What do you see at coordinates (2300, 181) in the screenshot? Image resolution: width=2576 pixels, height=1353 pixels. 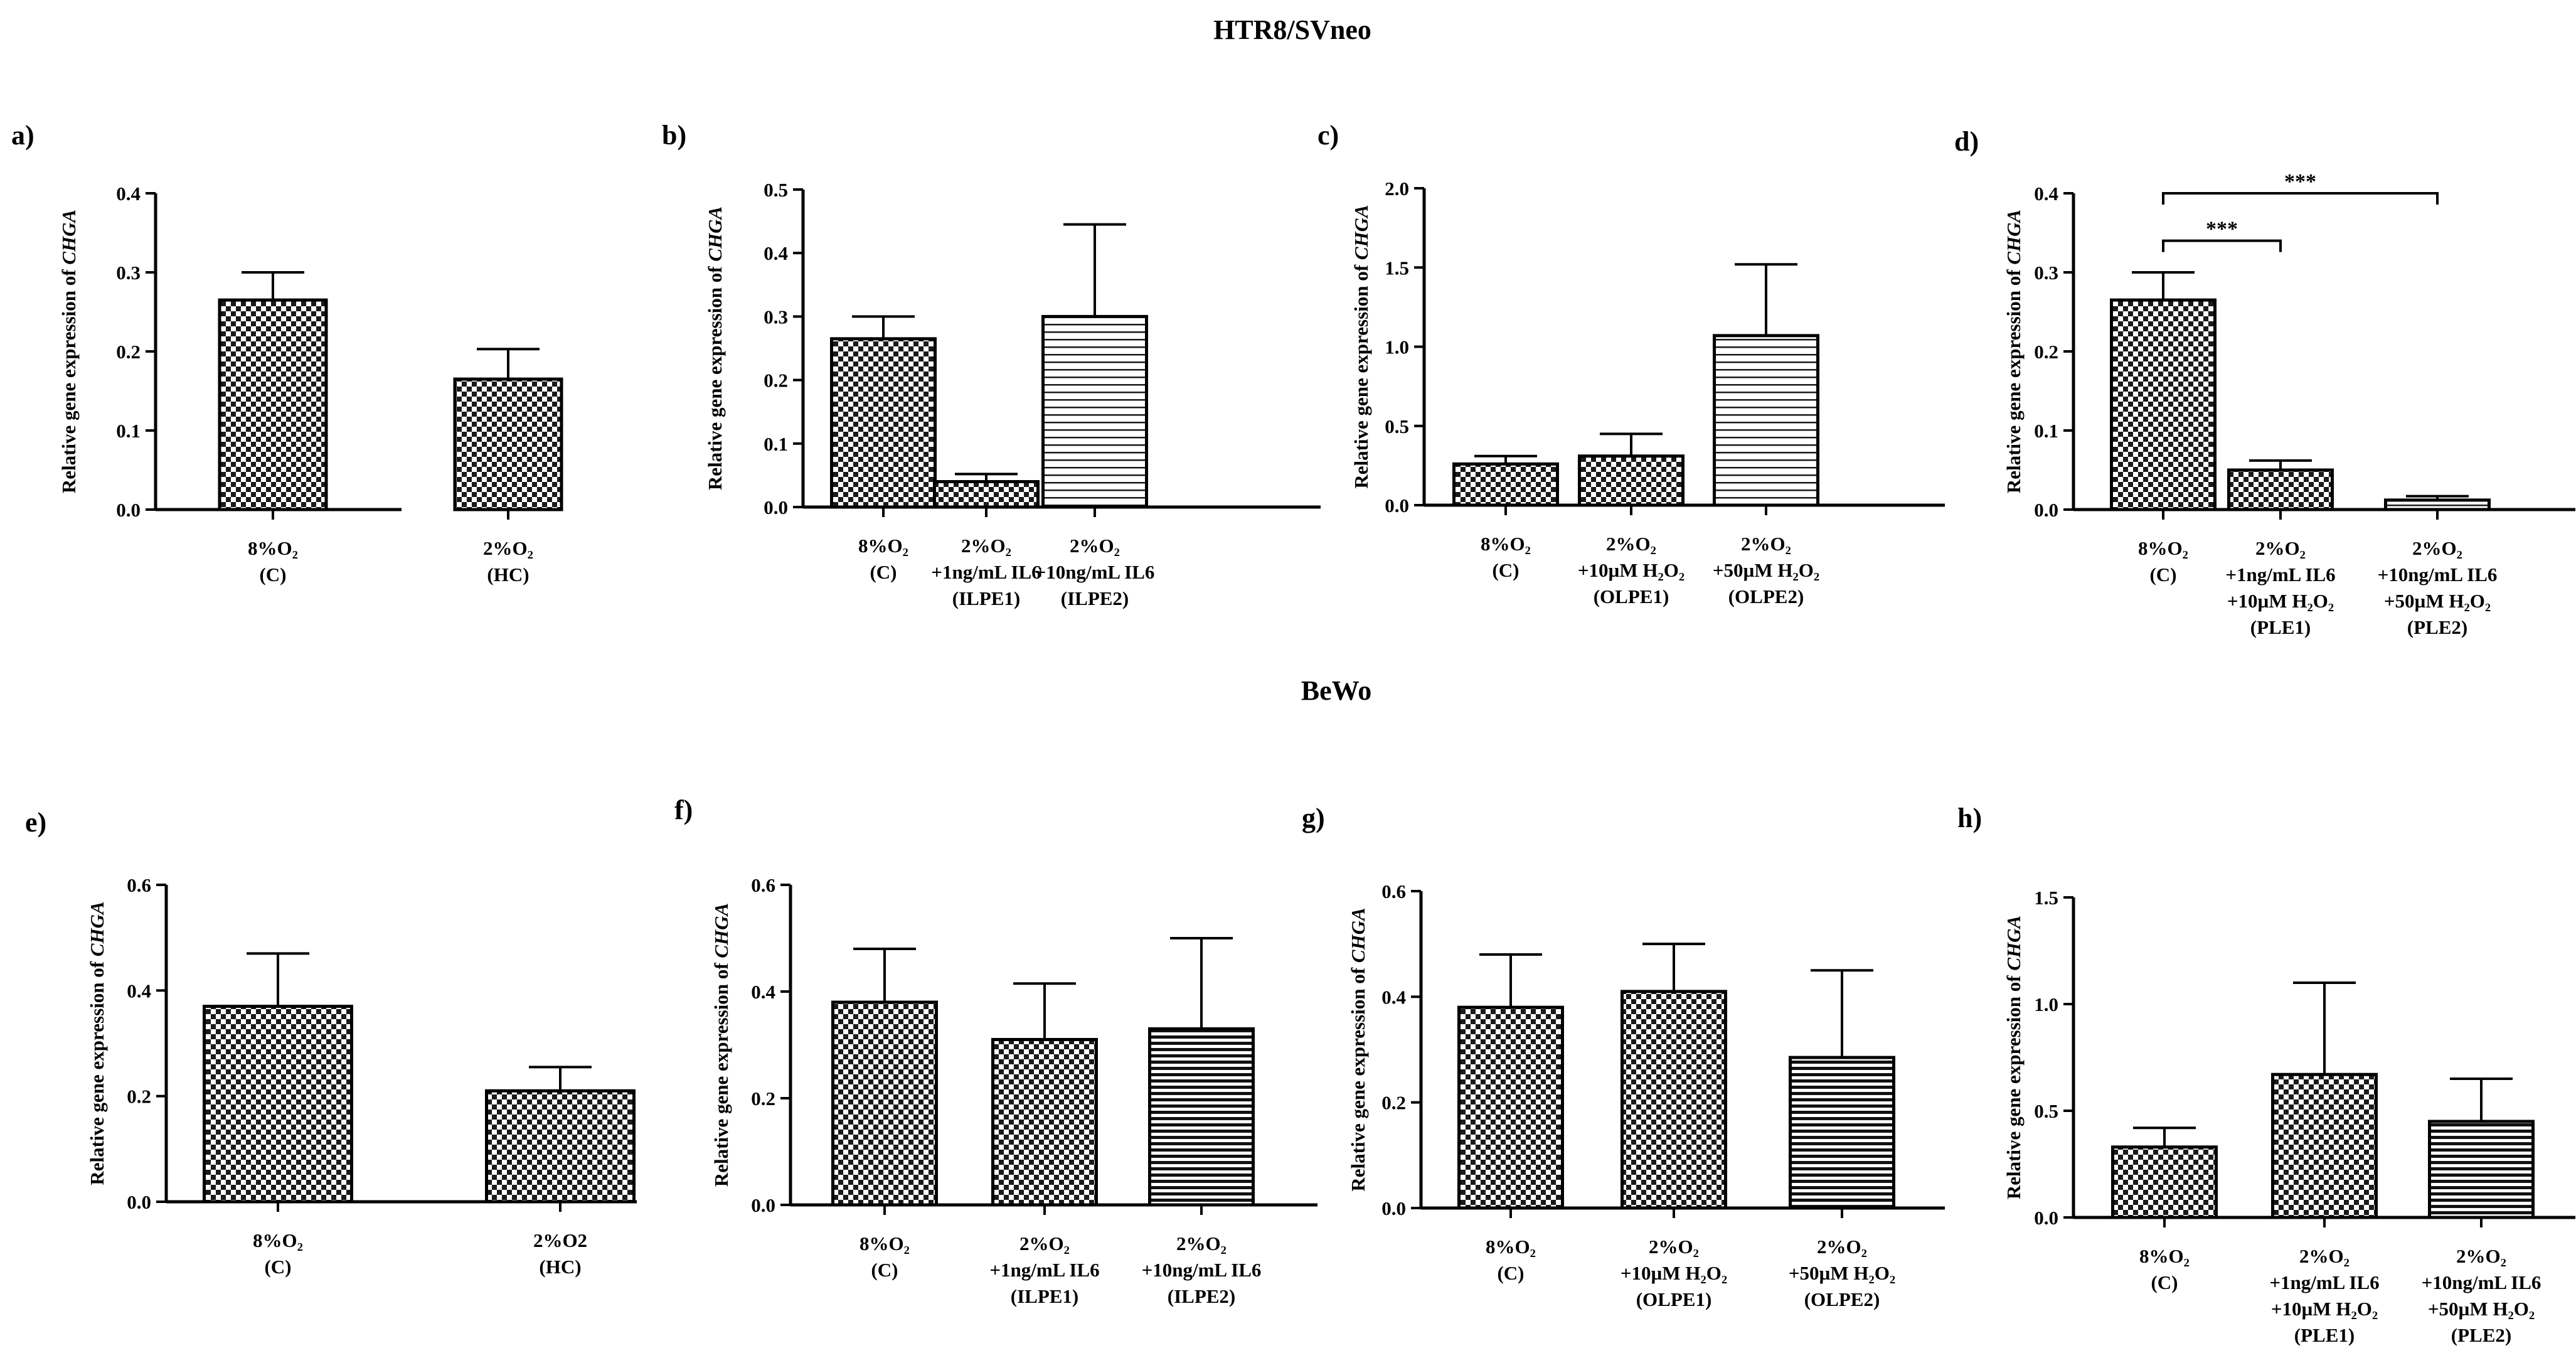 I see `significance-label: ***` at bounding box center [2300, 181].